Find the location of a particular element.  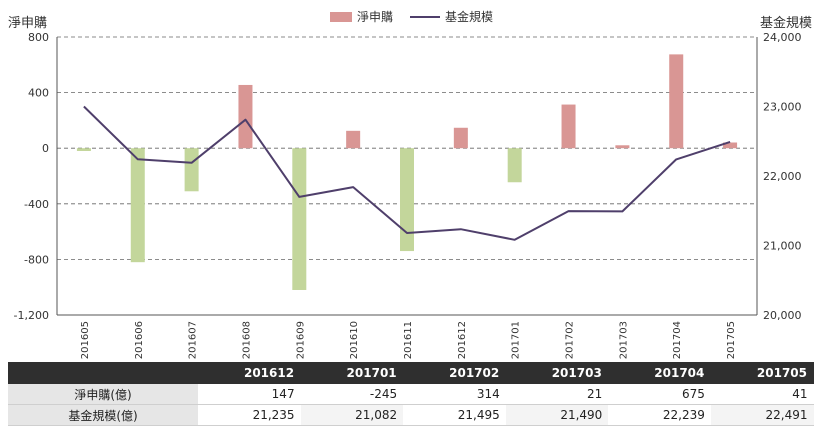

x-tick-label: 201610 is located at coordinates (354, 340).